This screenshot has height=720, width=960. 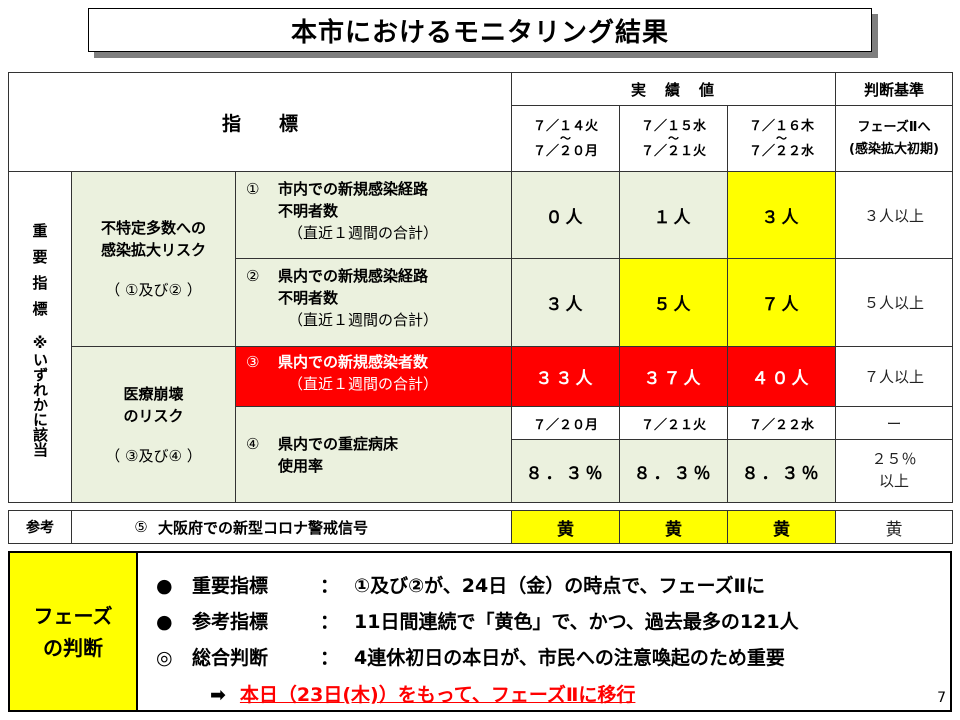 I want to click on criteria-4-dash: ー, so click(x=894, y=423).